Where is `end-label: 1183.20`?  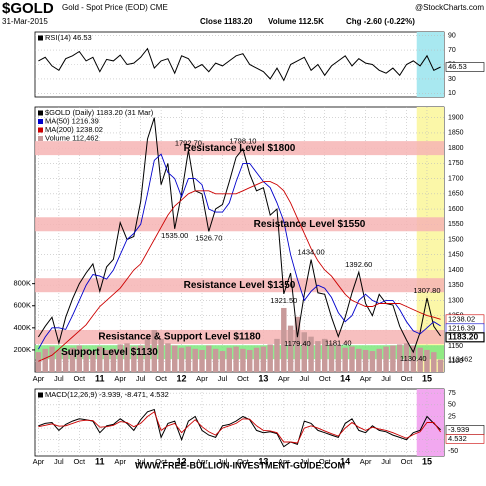
end-label: 1183.20 is located at coordinates (463, 337).